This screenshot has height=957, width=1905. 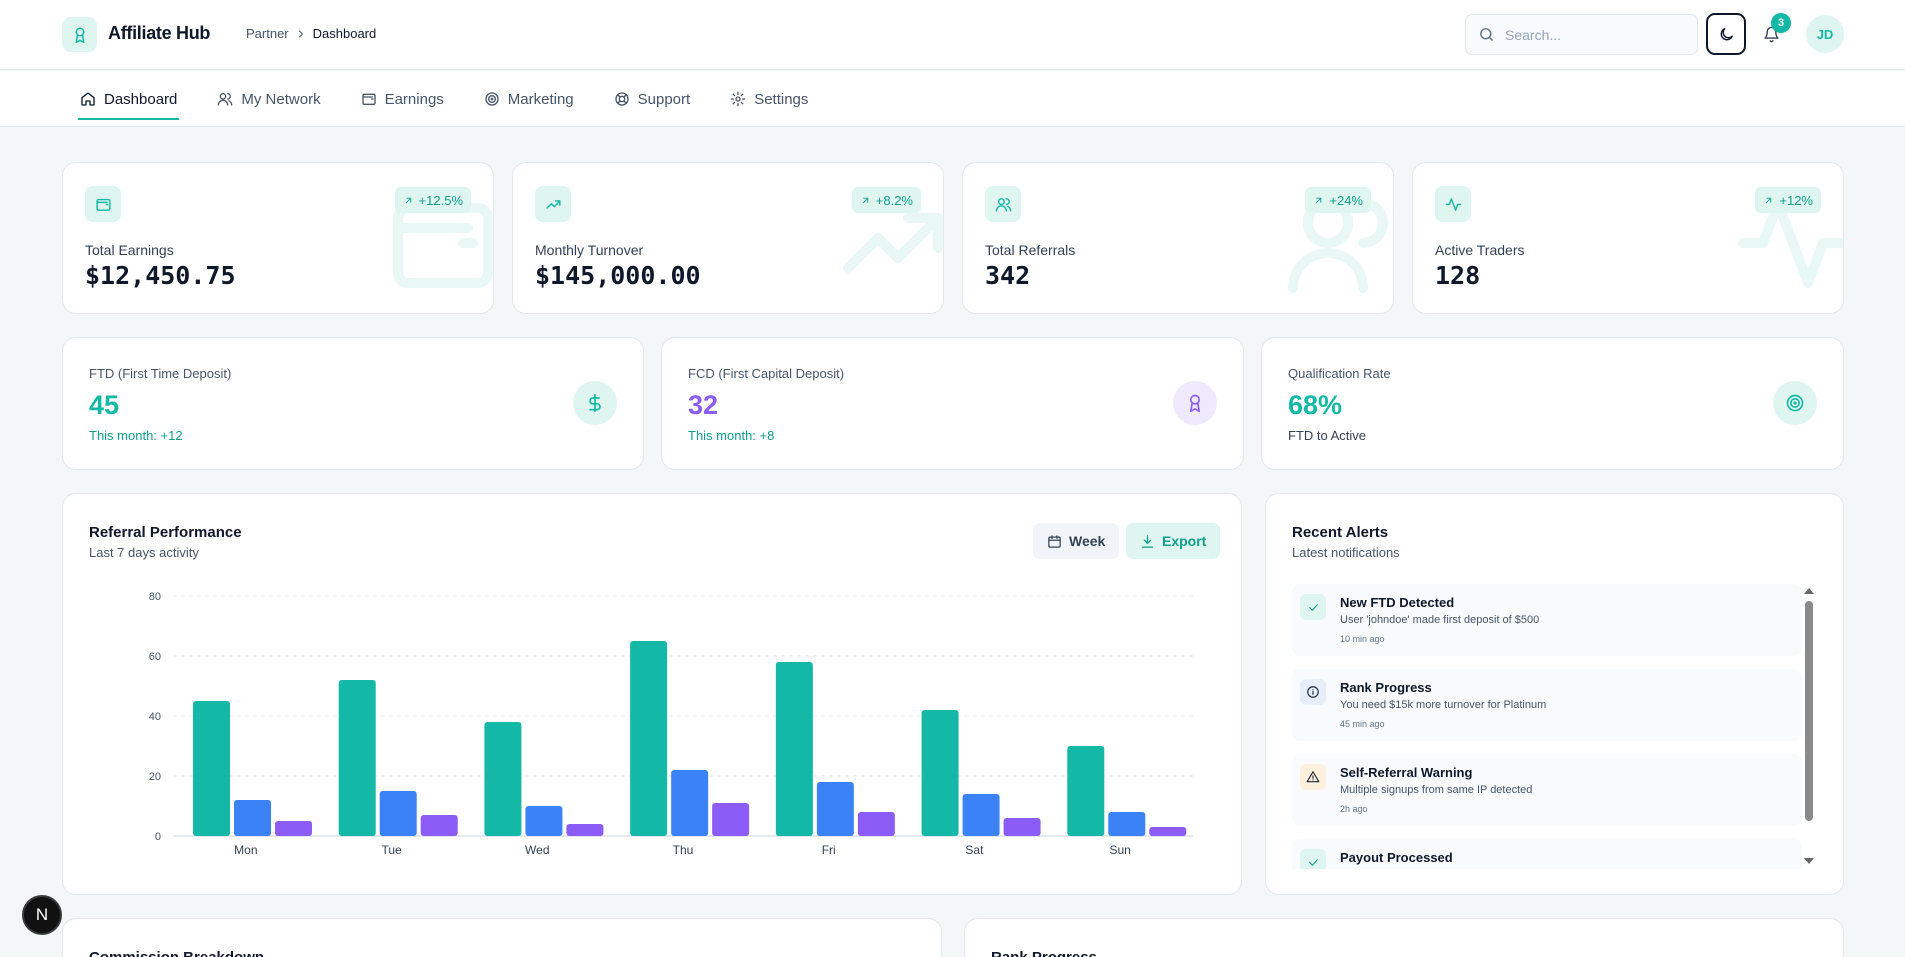 I want to click on nav-dashboard: Dashboard, so click(x=129, y=99).